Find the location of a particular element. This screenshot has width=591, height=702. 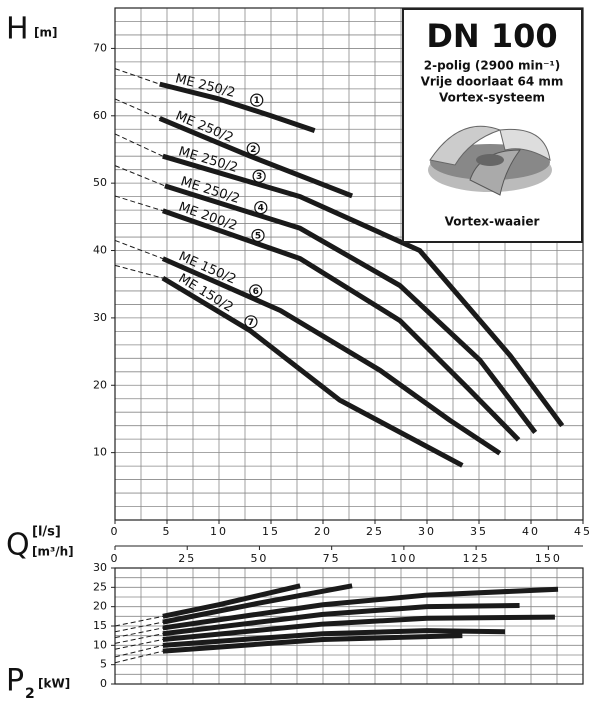

curve-number: 4 is located at coordinates (261, 209).